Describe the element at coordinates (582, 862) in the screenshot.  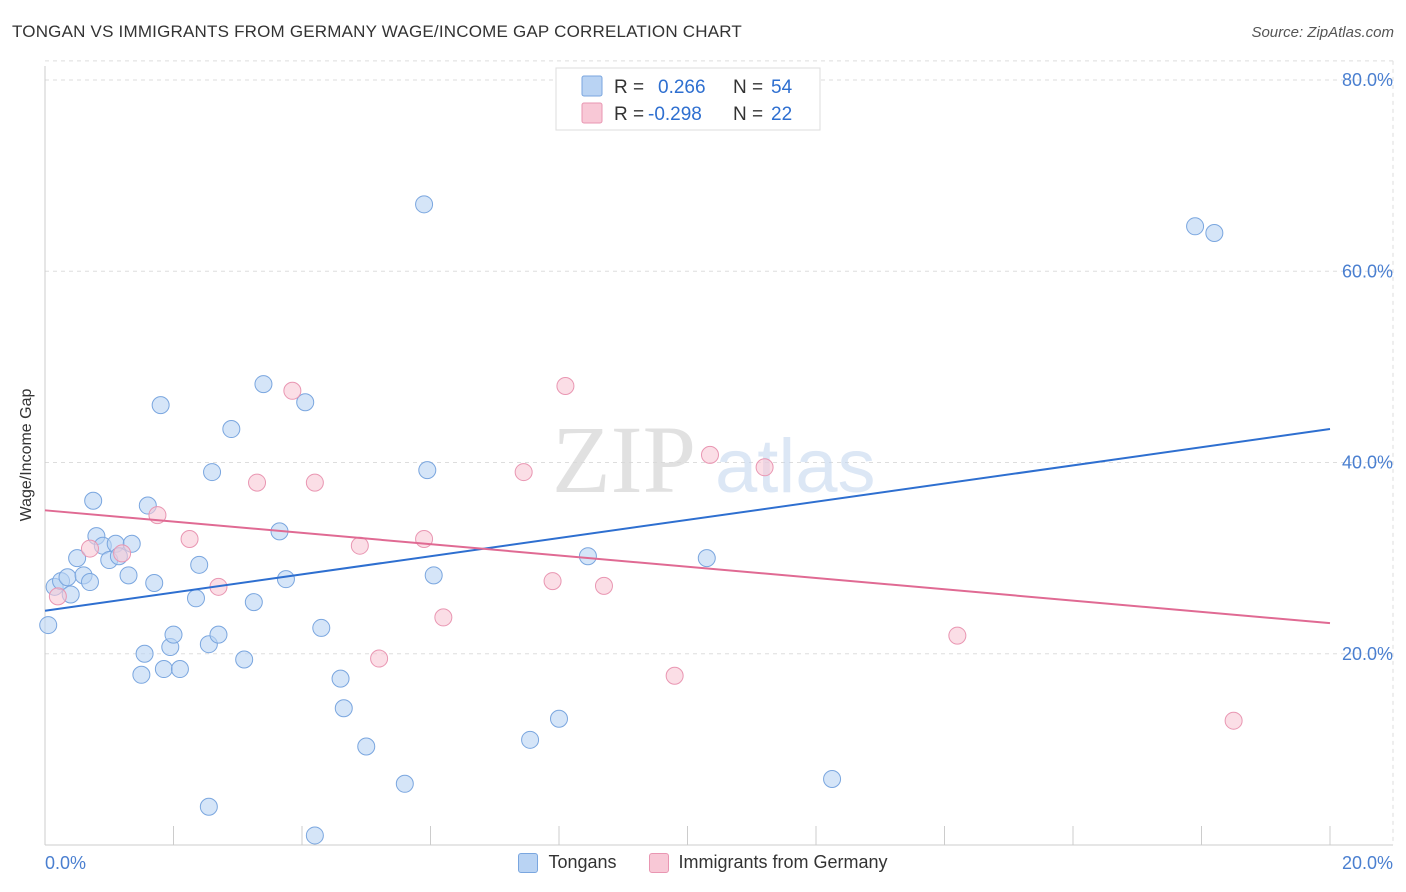
I see `legend-label-tongans: Tongans` at that location.